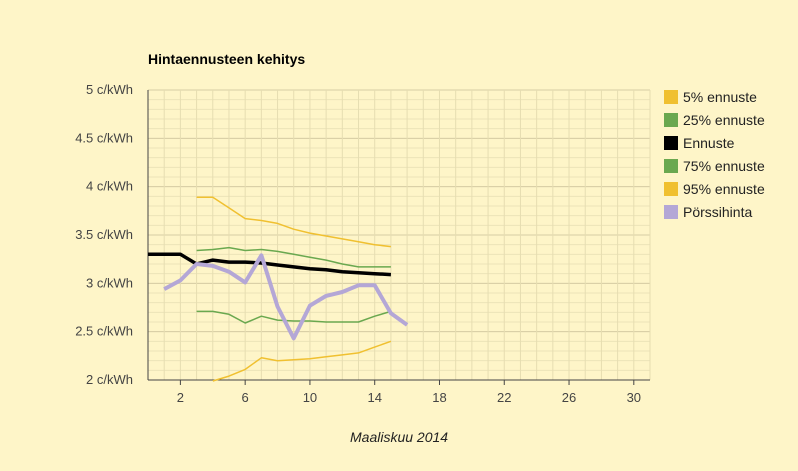 The height and width of the screenshot is (471, 798). I want to click on legend-label: 75% ennuste, so click(724, 166).